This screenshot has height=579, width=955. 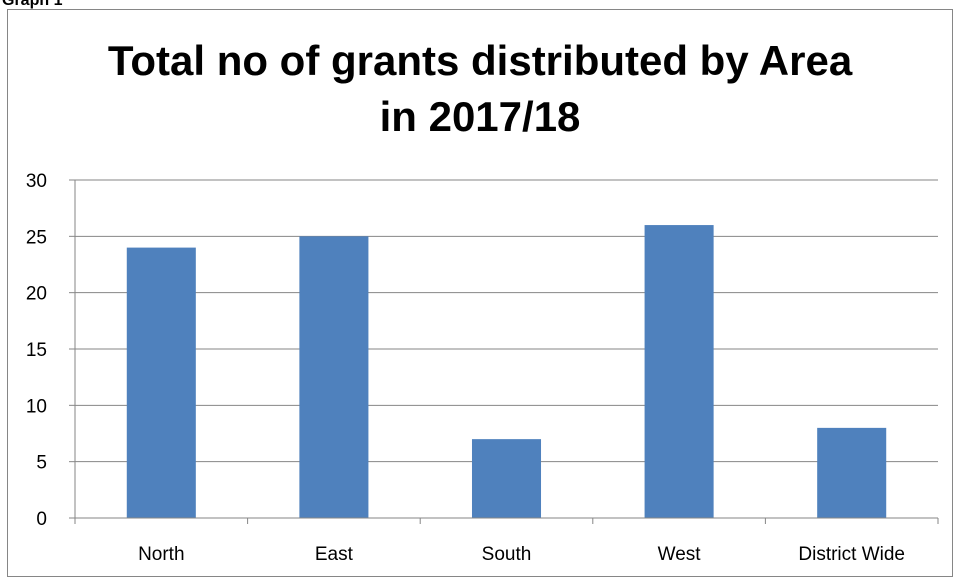 What do you see at coordinates (41, 519) in the screenshot?
I see `y-tick-label: 0` at bounding box center [41, 519].